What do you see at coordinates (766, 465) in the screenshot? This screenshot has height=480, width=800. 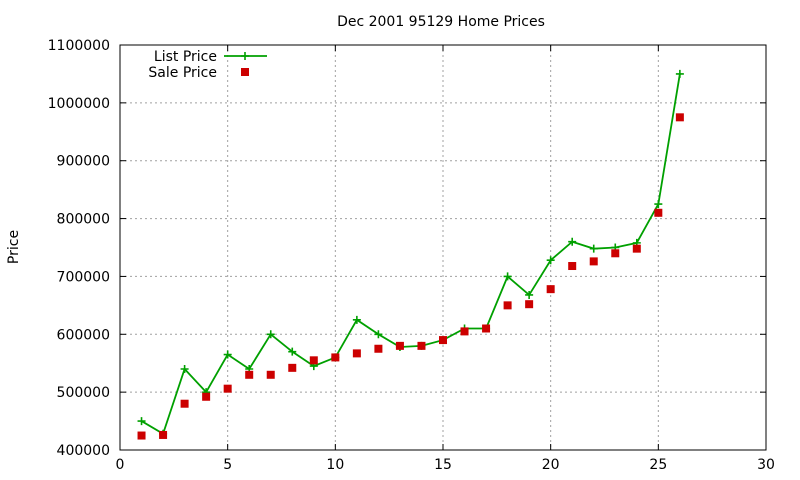 I see `x-tick-label: 30` at bounding box center [766, 465].